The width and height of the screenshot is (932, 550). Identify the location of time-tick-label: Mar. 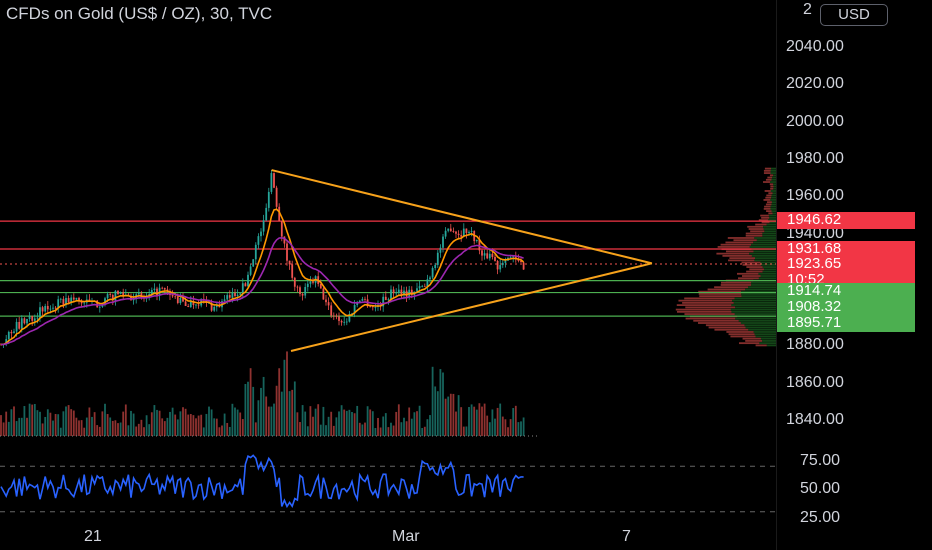
(406, 536).